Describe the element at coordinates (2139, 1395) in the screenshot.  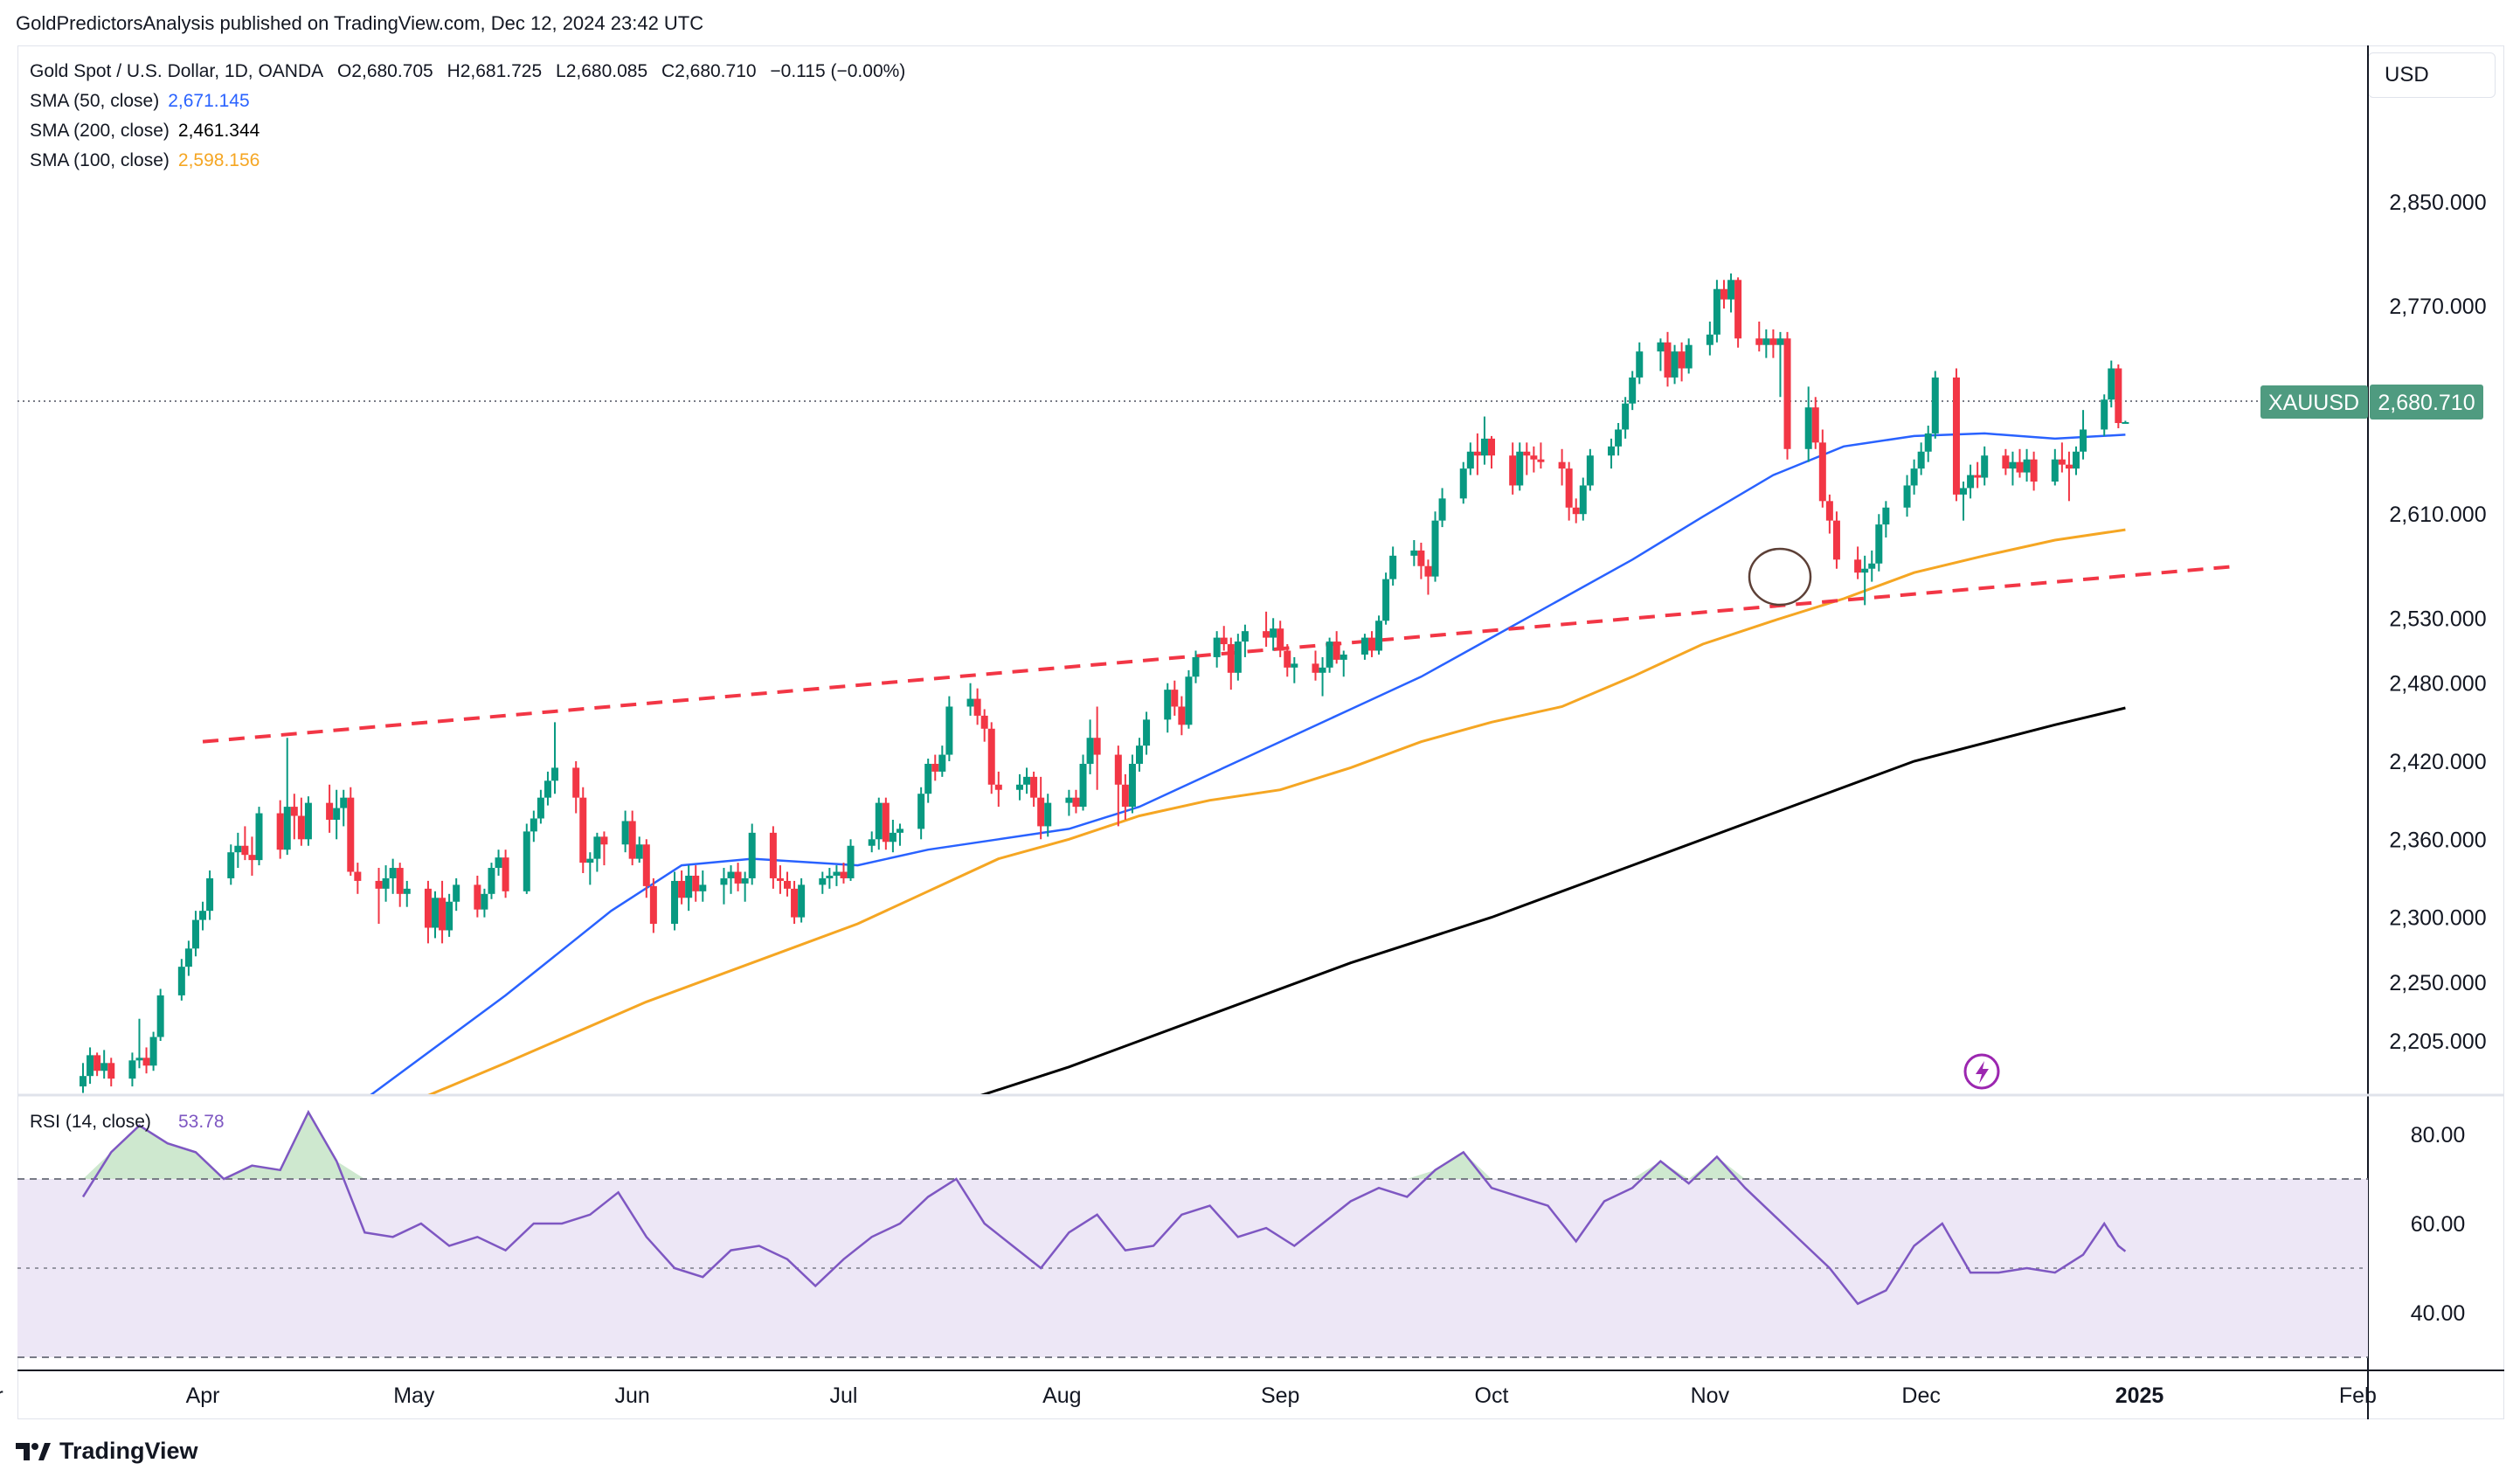
I see `time-tick-label: 2025` at that location.